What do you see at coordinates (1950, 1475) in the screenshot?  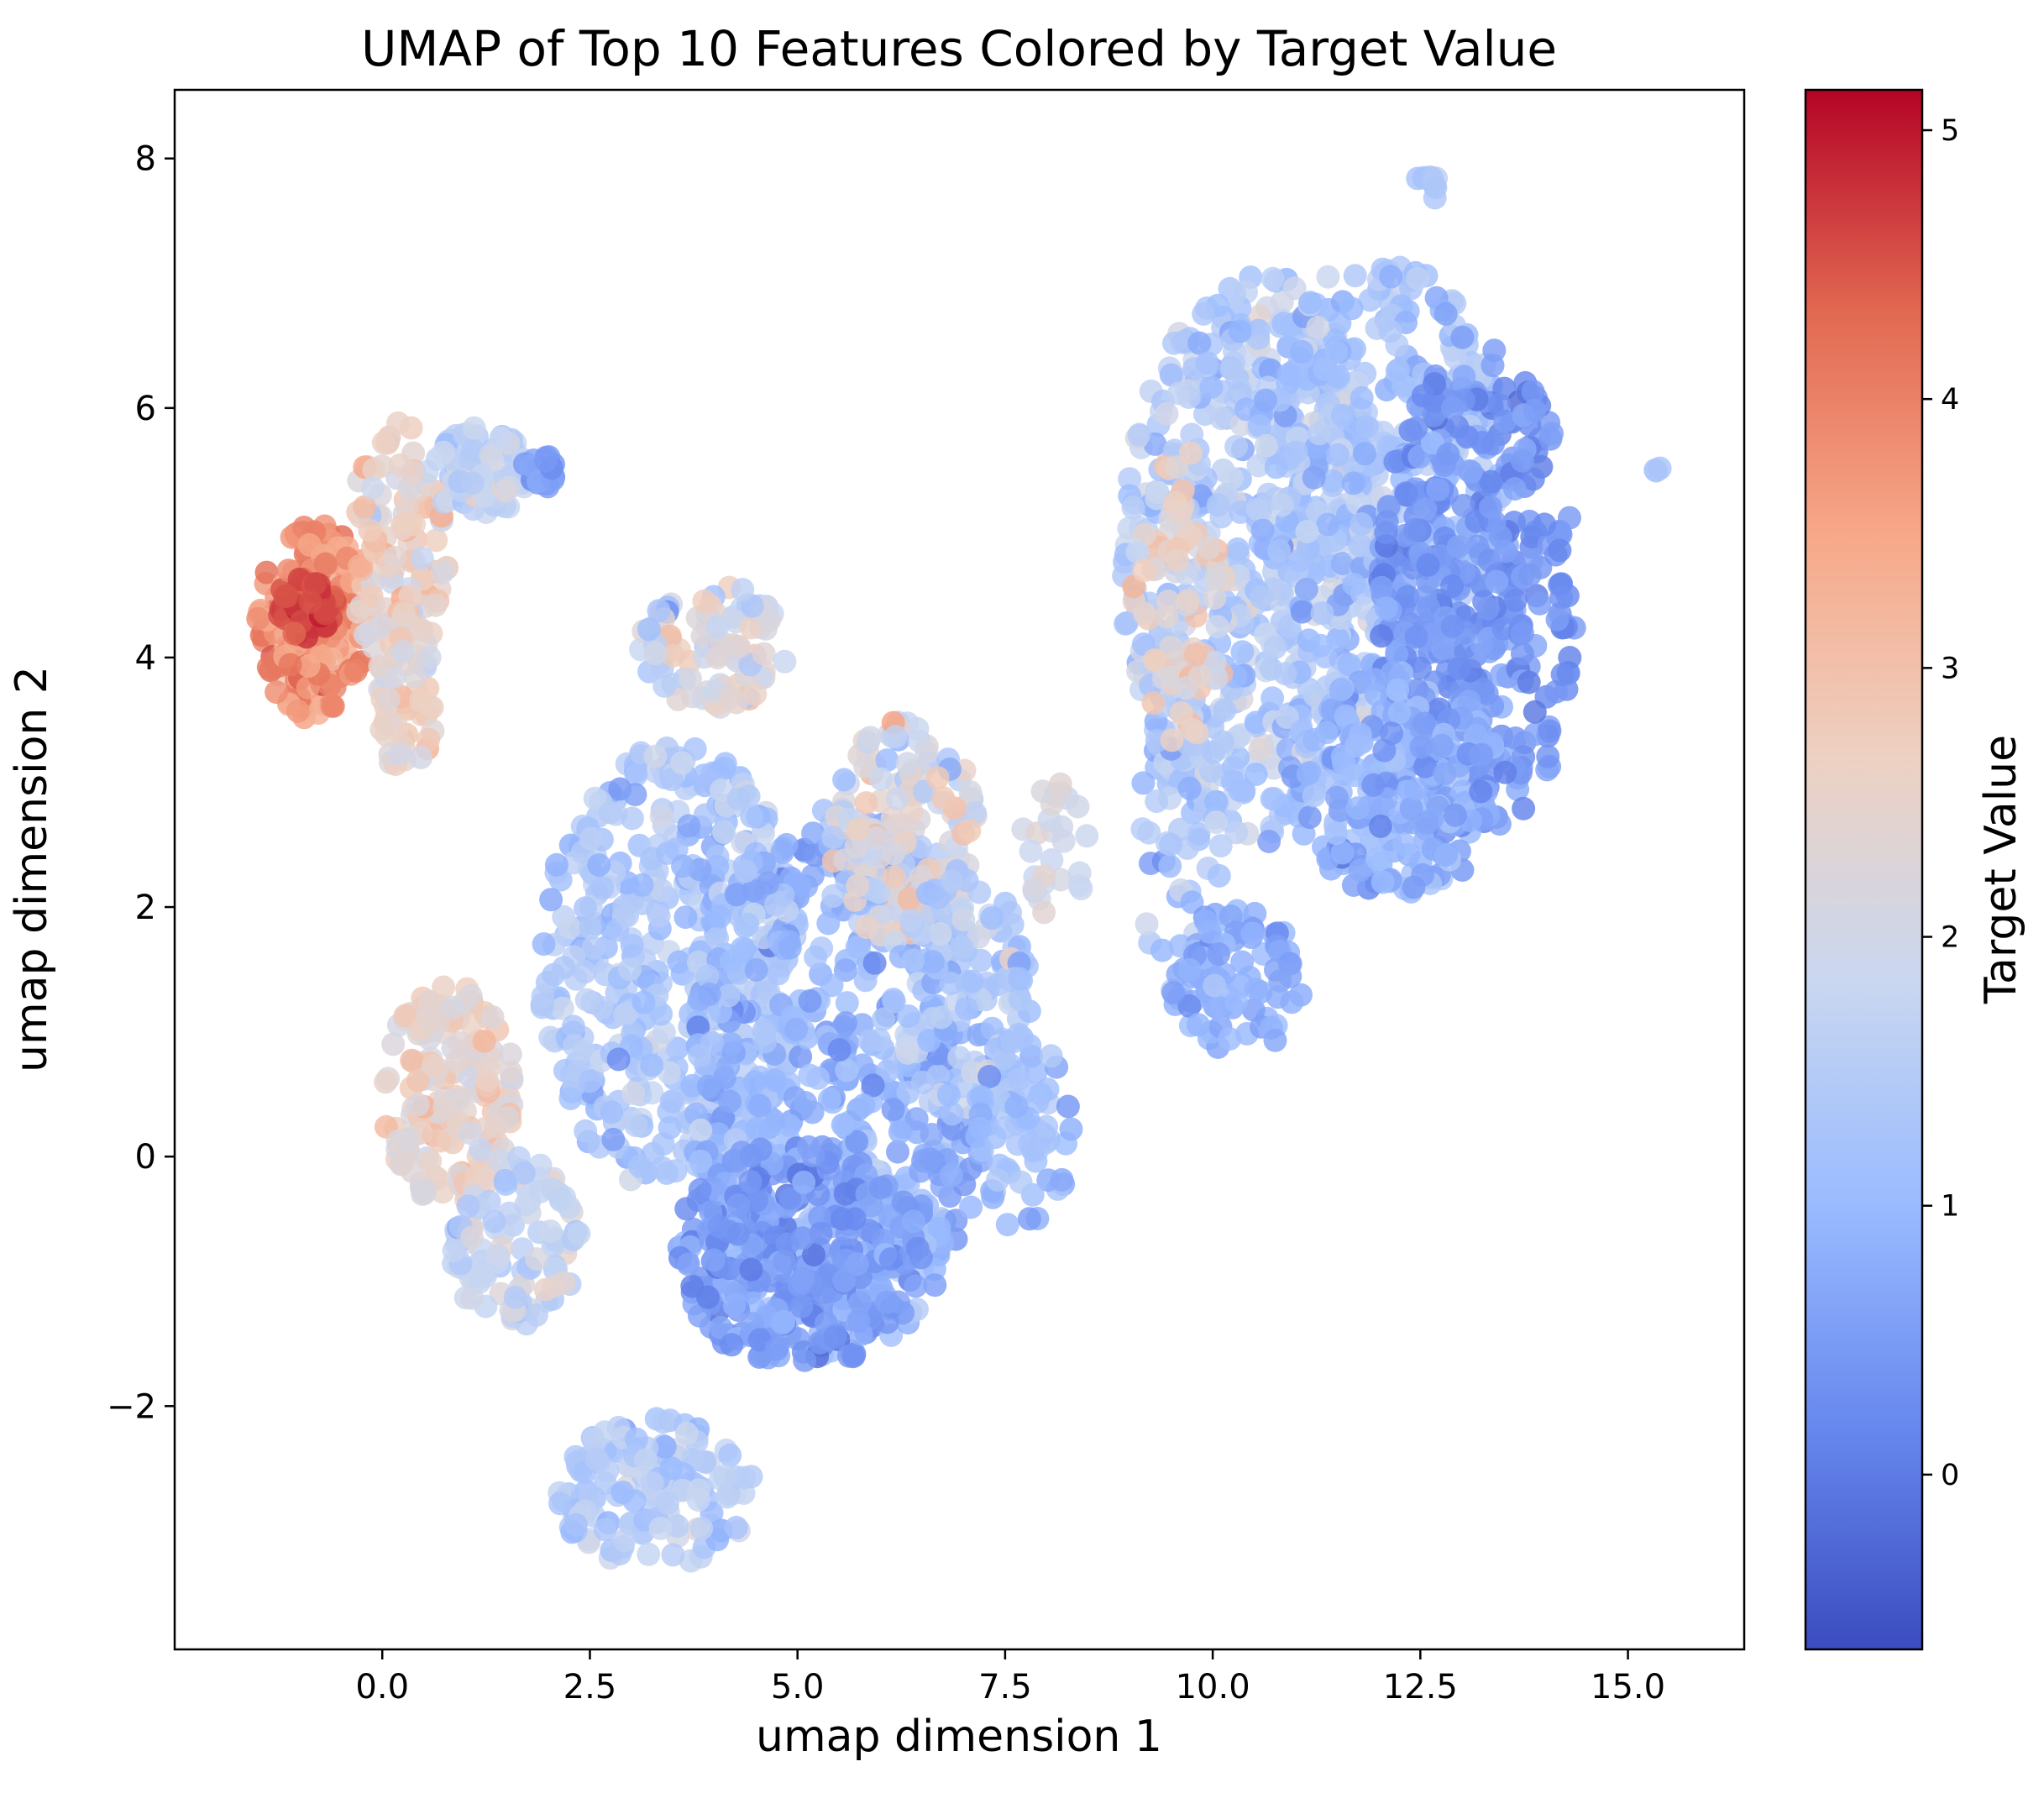 I see `colorbar-tick-label: 0` at bounding box center [1950, 1475].